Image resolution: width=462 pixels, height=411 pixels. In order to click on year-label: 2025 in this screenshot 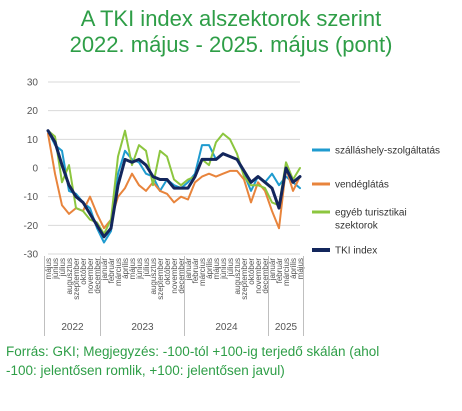, I will do `click(286, 327)`.